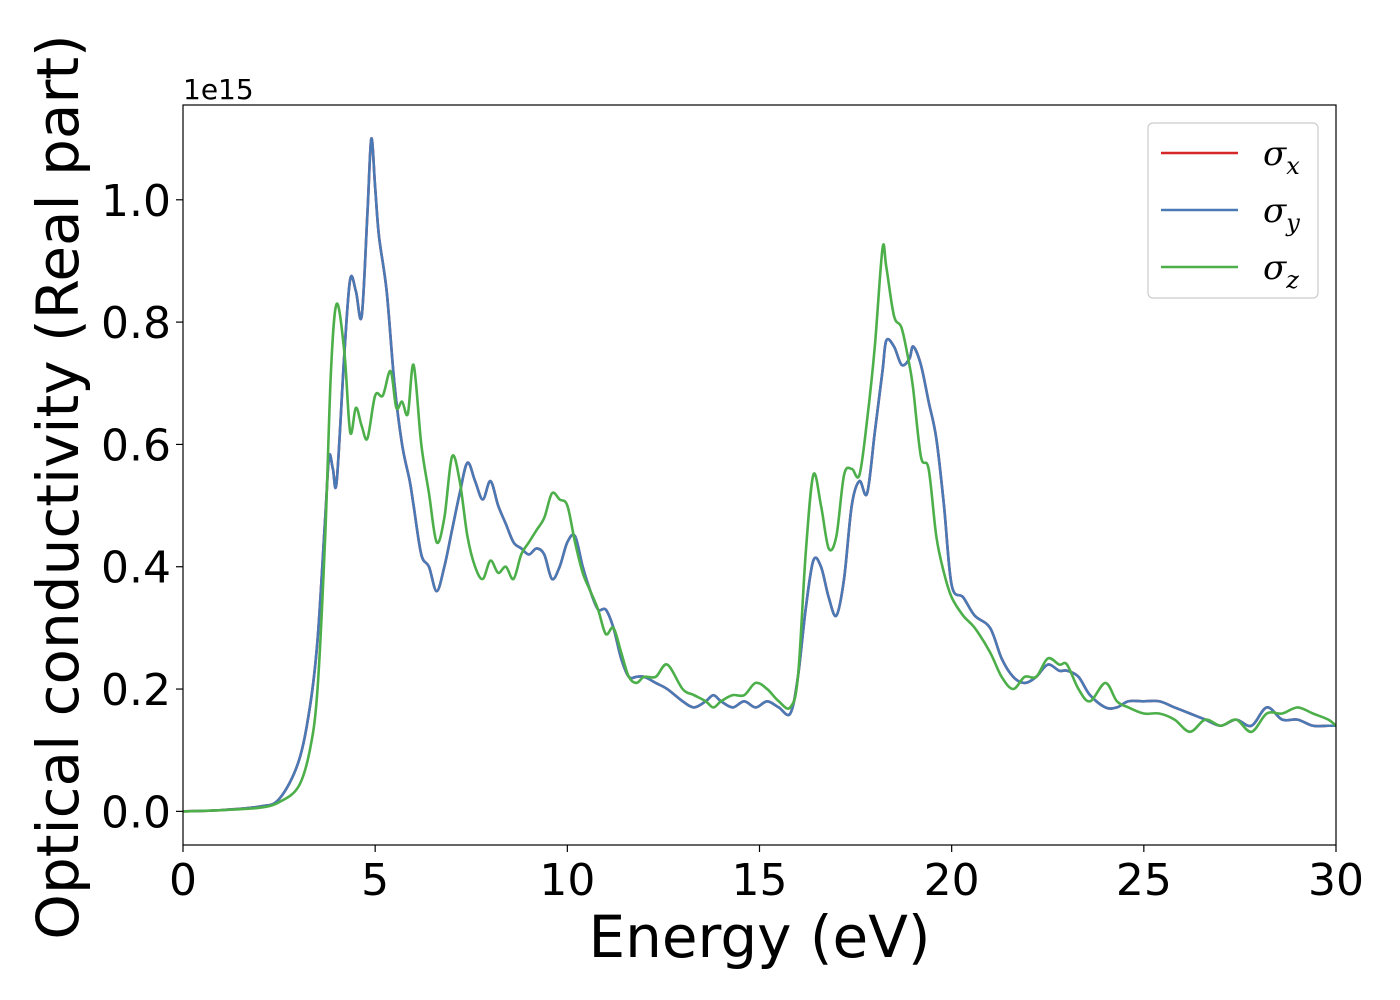  What do you see at coordinates (136, 201) in the screenshot?
I see `y-tick-label: 1.0` at bounding box center [136, 201].